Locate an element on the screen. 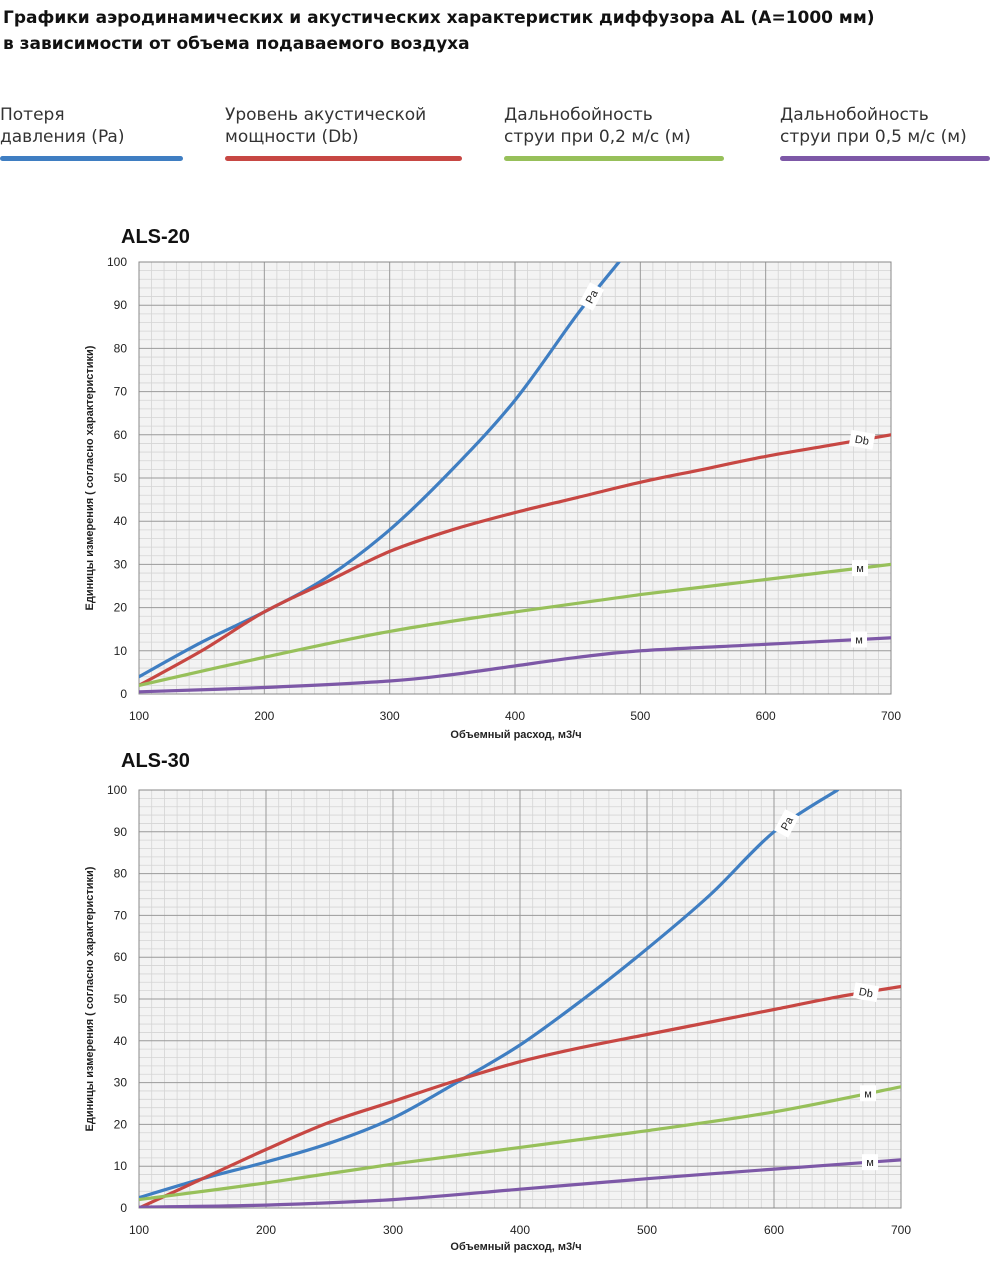 This screenshot has width=992, height=1269. legend-swatch-blue is located at coordinates (91, 158).